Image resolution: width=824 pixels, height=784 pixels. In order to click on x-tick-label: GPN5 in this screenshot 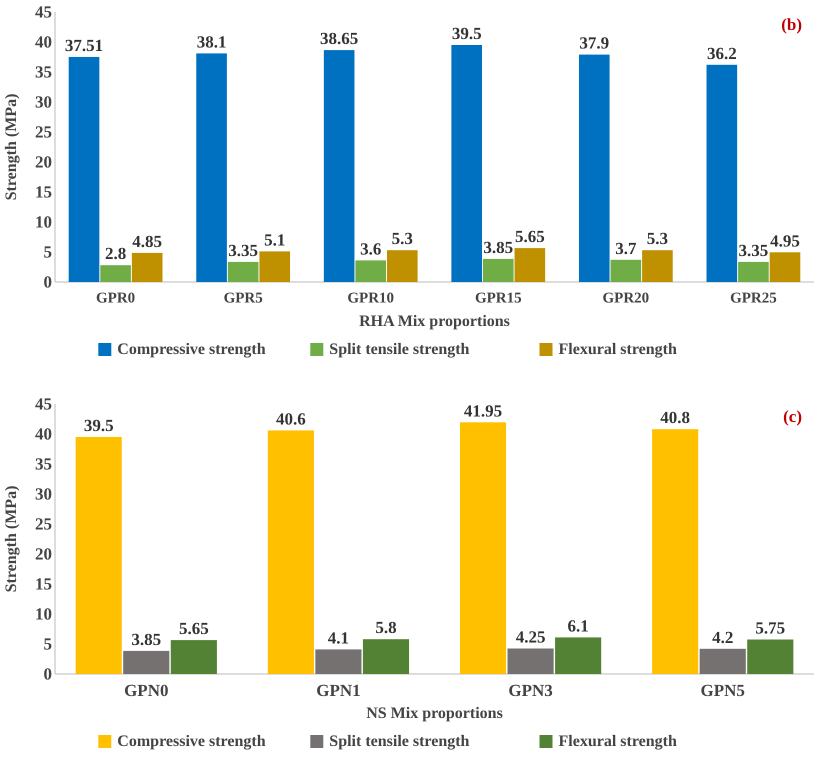, I will do `click(722, 690)`.